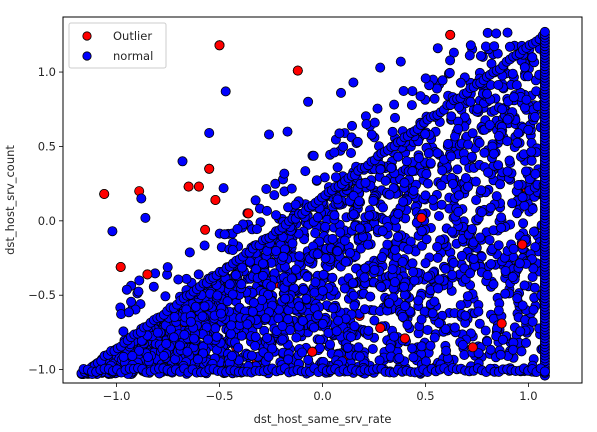 The height and width of the screenshot is (432, 597). Describe the element at coordinates (45, 221) in the screenshot. I see `y-axis-ticks: −1.0 −0.5 0.0 0.5 1.0` at that location.